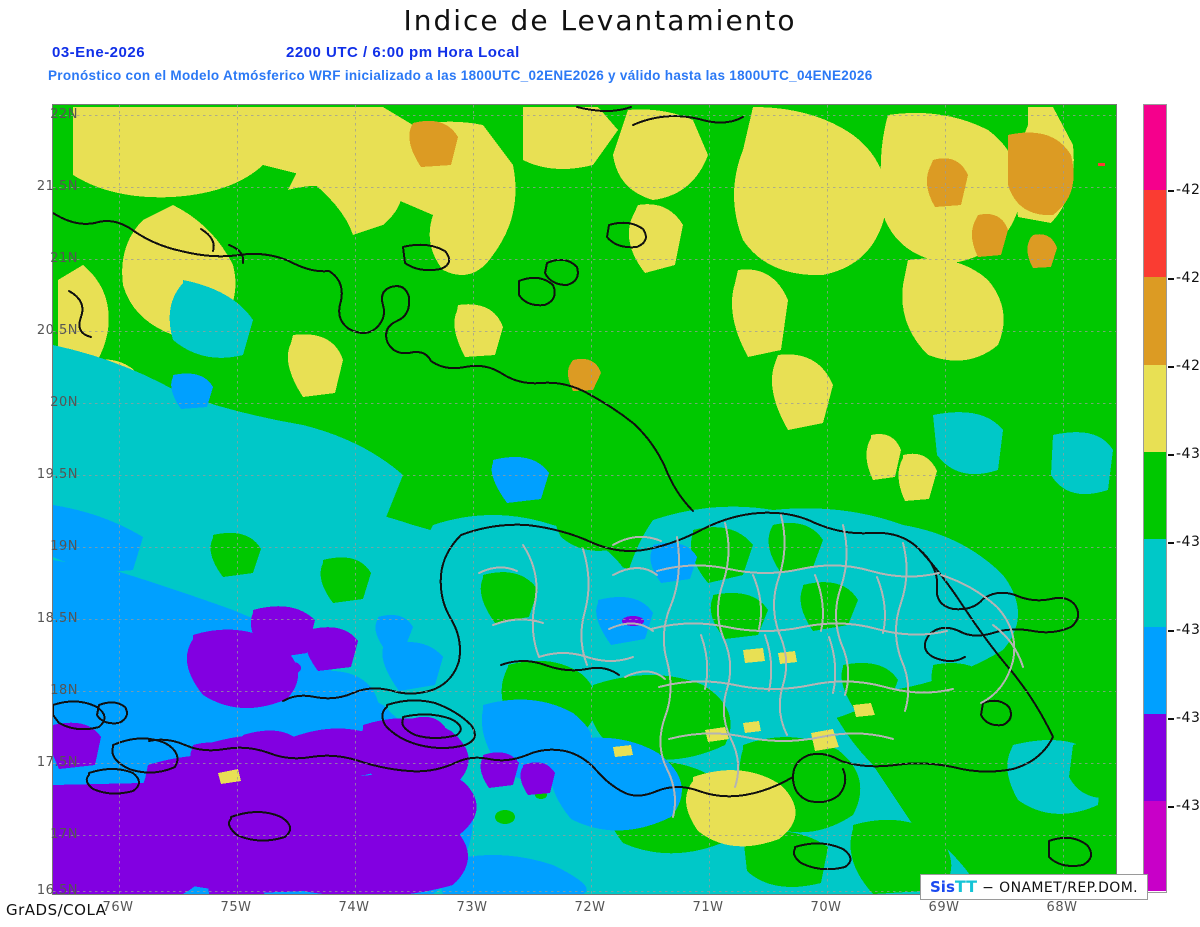  I want to click on colorbar-label-43-3: -43.3, so click(1188, 718).